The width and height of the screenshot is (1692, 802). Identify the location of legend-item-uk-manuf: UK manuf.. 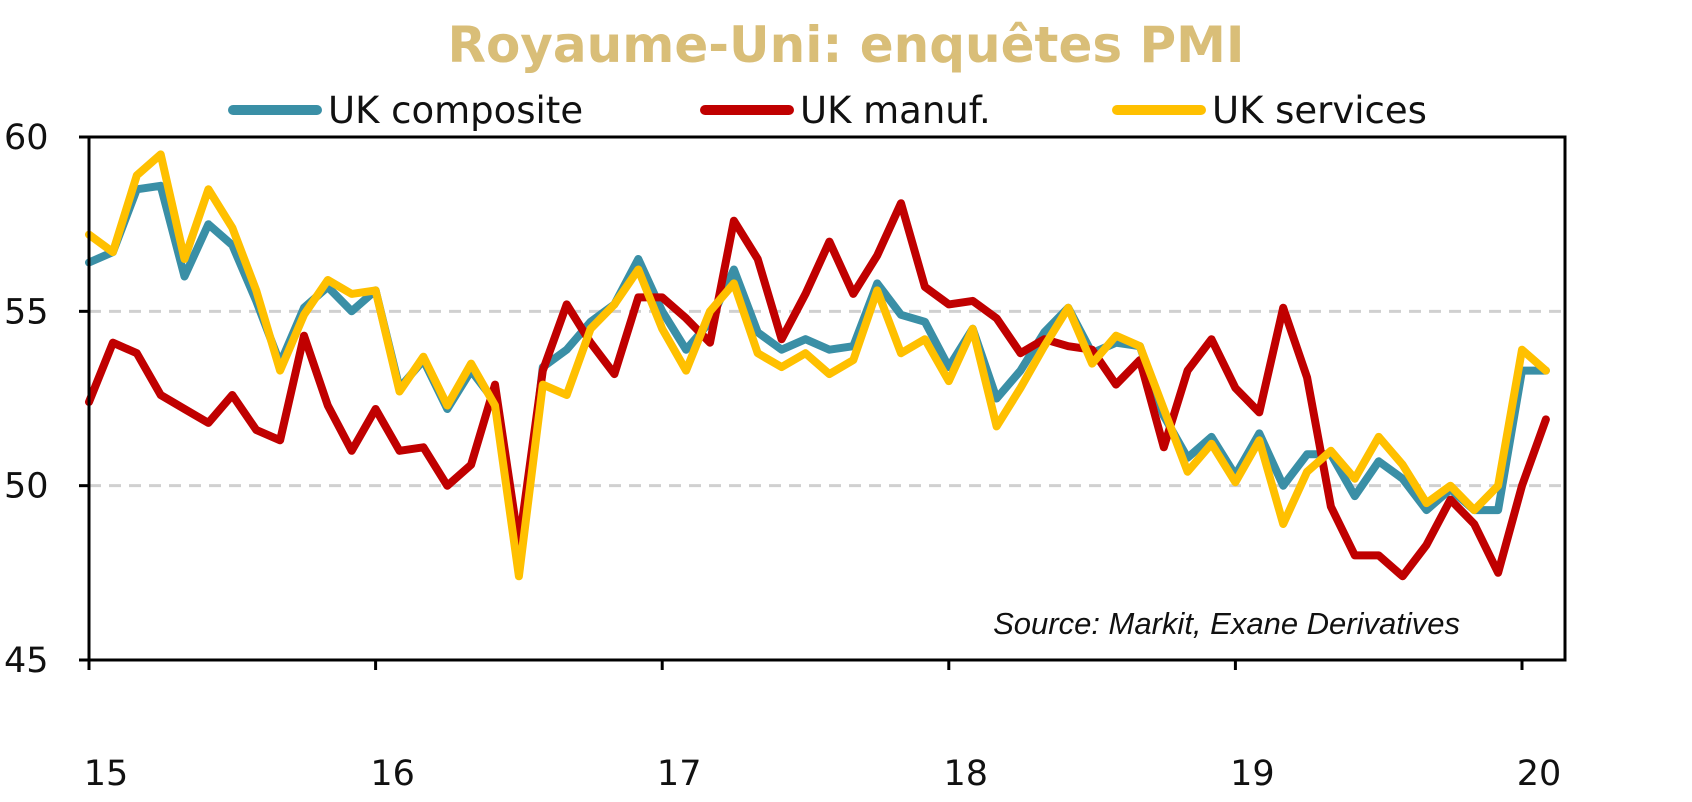
(845, 110).